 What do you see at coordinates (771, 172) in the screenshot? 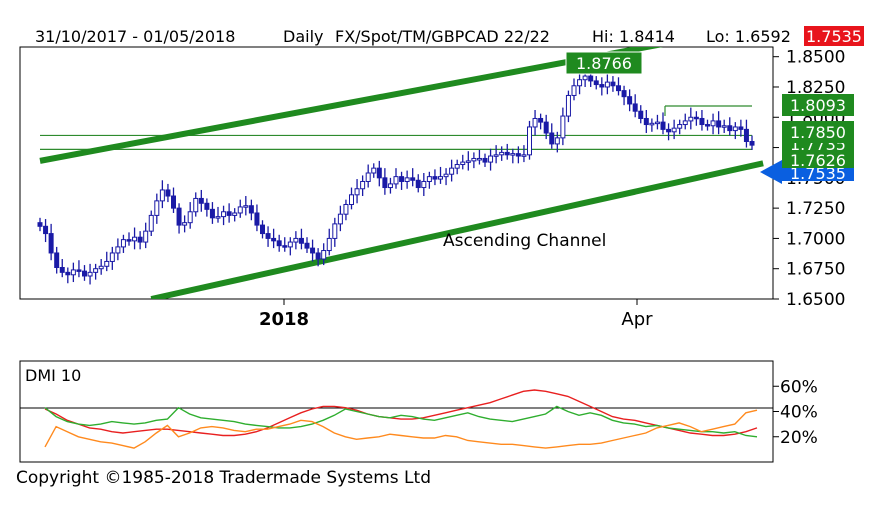
I see `arrow-icon` at bounding box center [771, 172].